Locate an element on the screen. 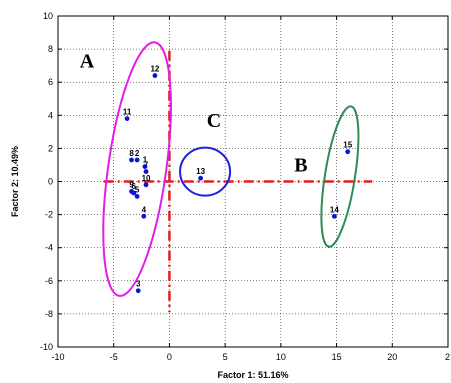  point-label: 4 is located at coordinates (144, 209).